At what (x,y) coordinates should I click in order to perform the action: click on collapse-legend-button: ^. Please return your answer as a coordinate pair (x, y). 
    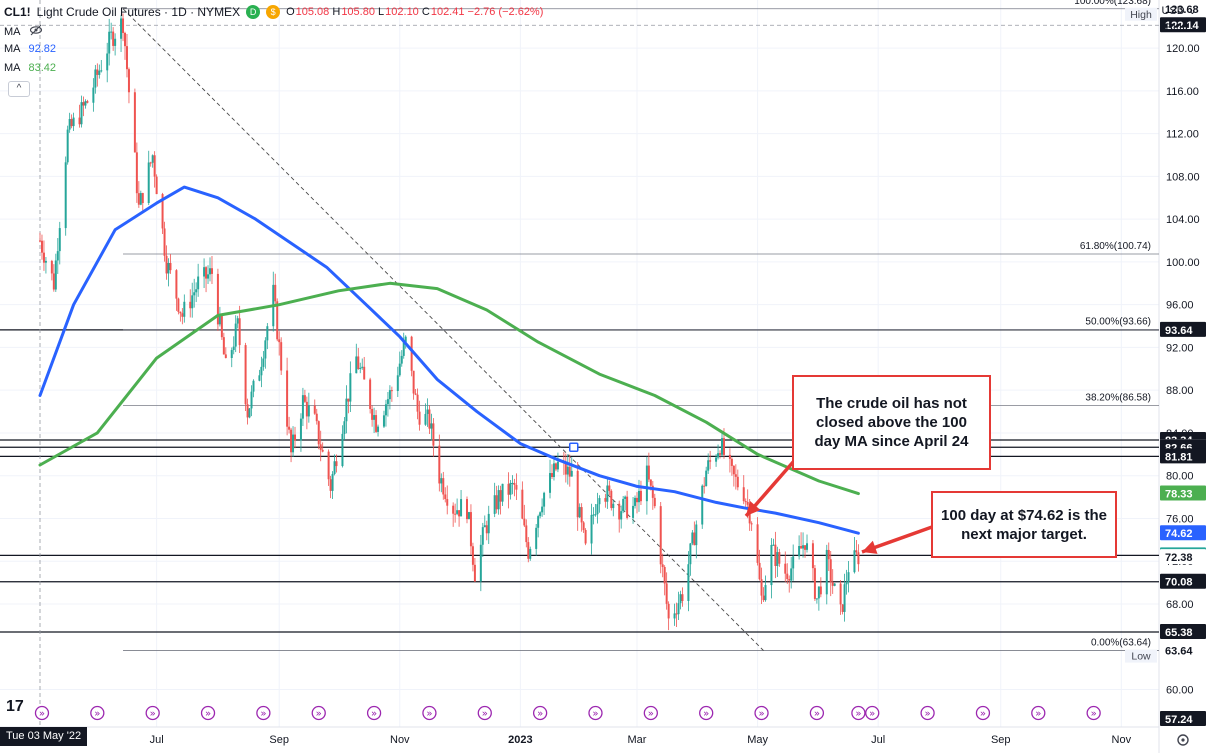
    Looking at the image, I should click on (19, 89).